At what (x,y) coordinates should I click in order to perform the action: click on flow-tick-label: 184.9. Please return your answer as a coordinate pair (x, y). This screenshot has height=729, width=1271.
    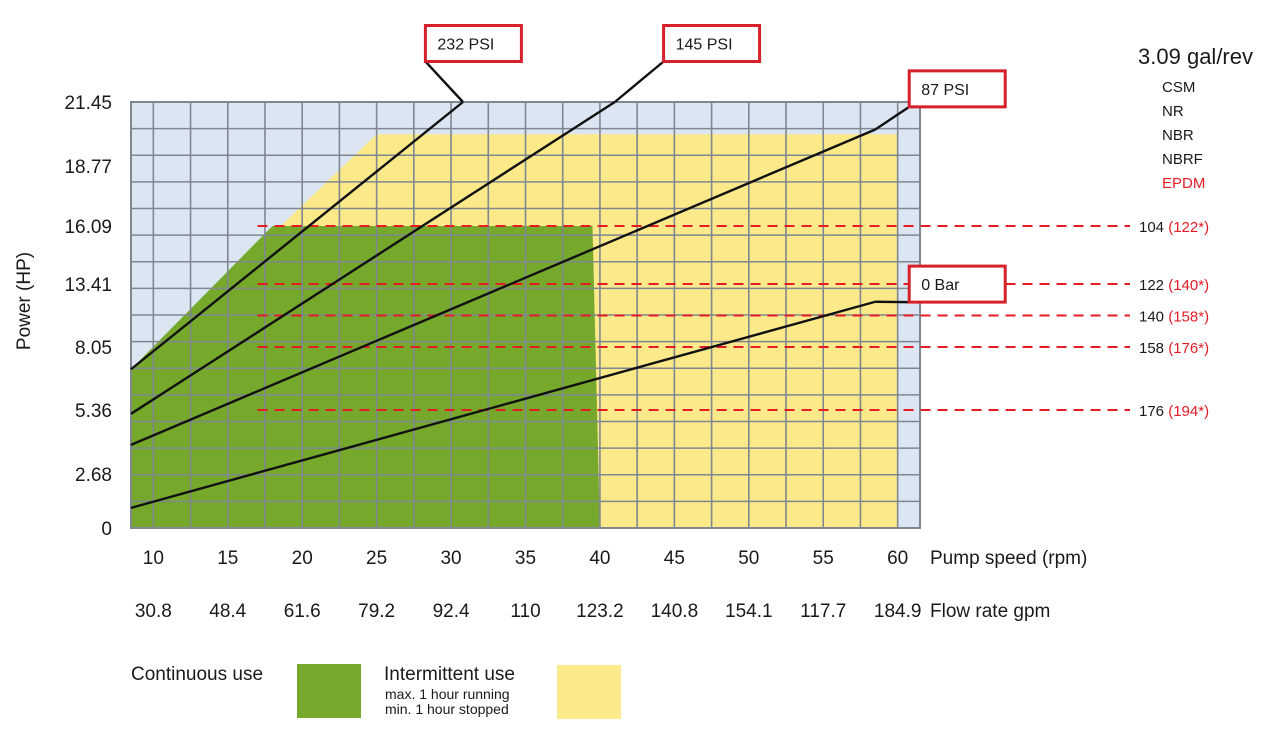
    Looking at the image, I should click on (898, 611).